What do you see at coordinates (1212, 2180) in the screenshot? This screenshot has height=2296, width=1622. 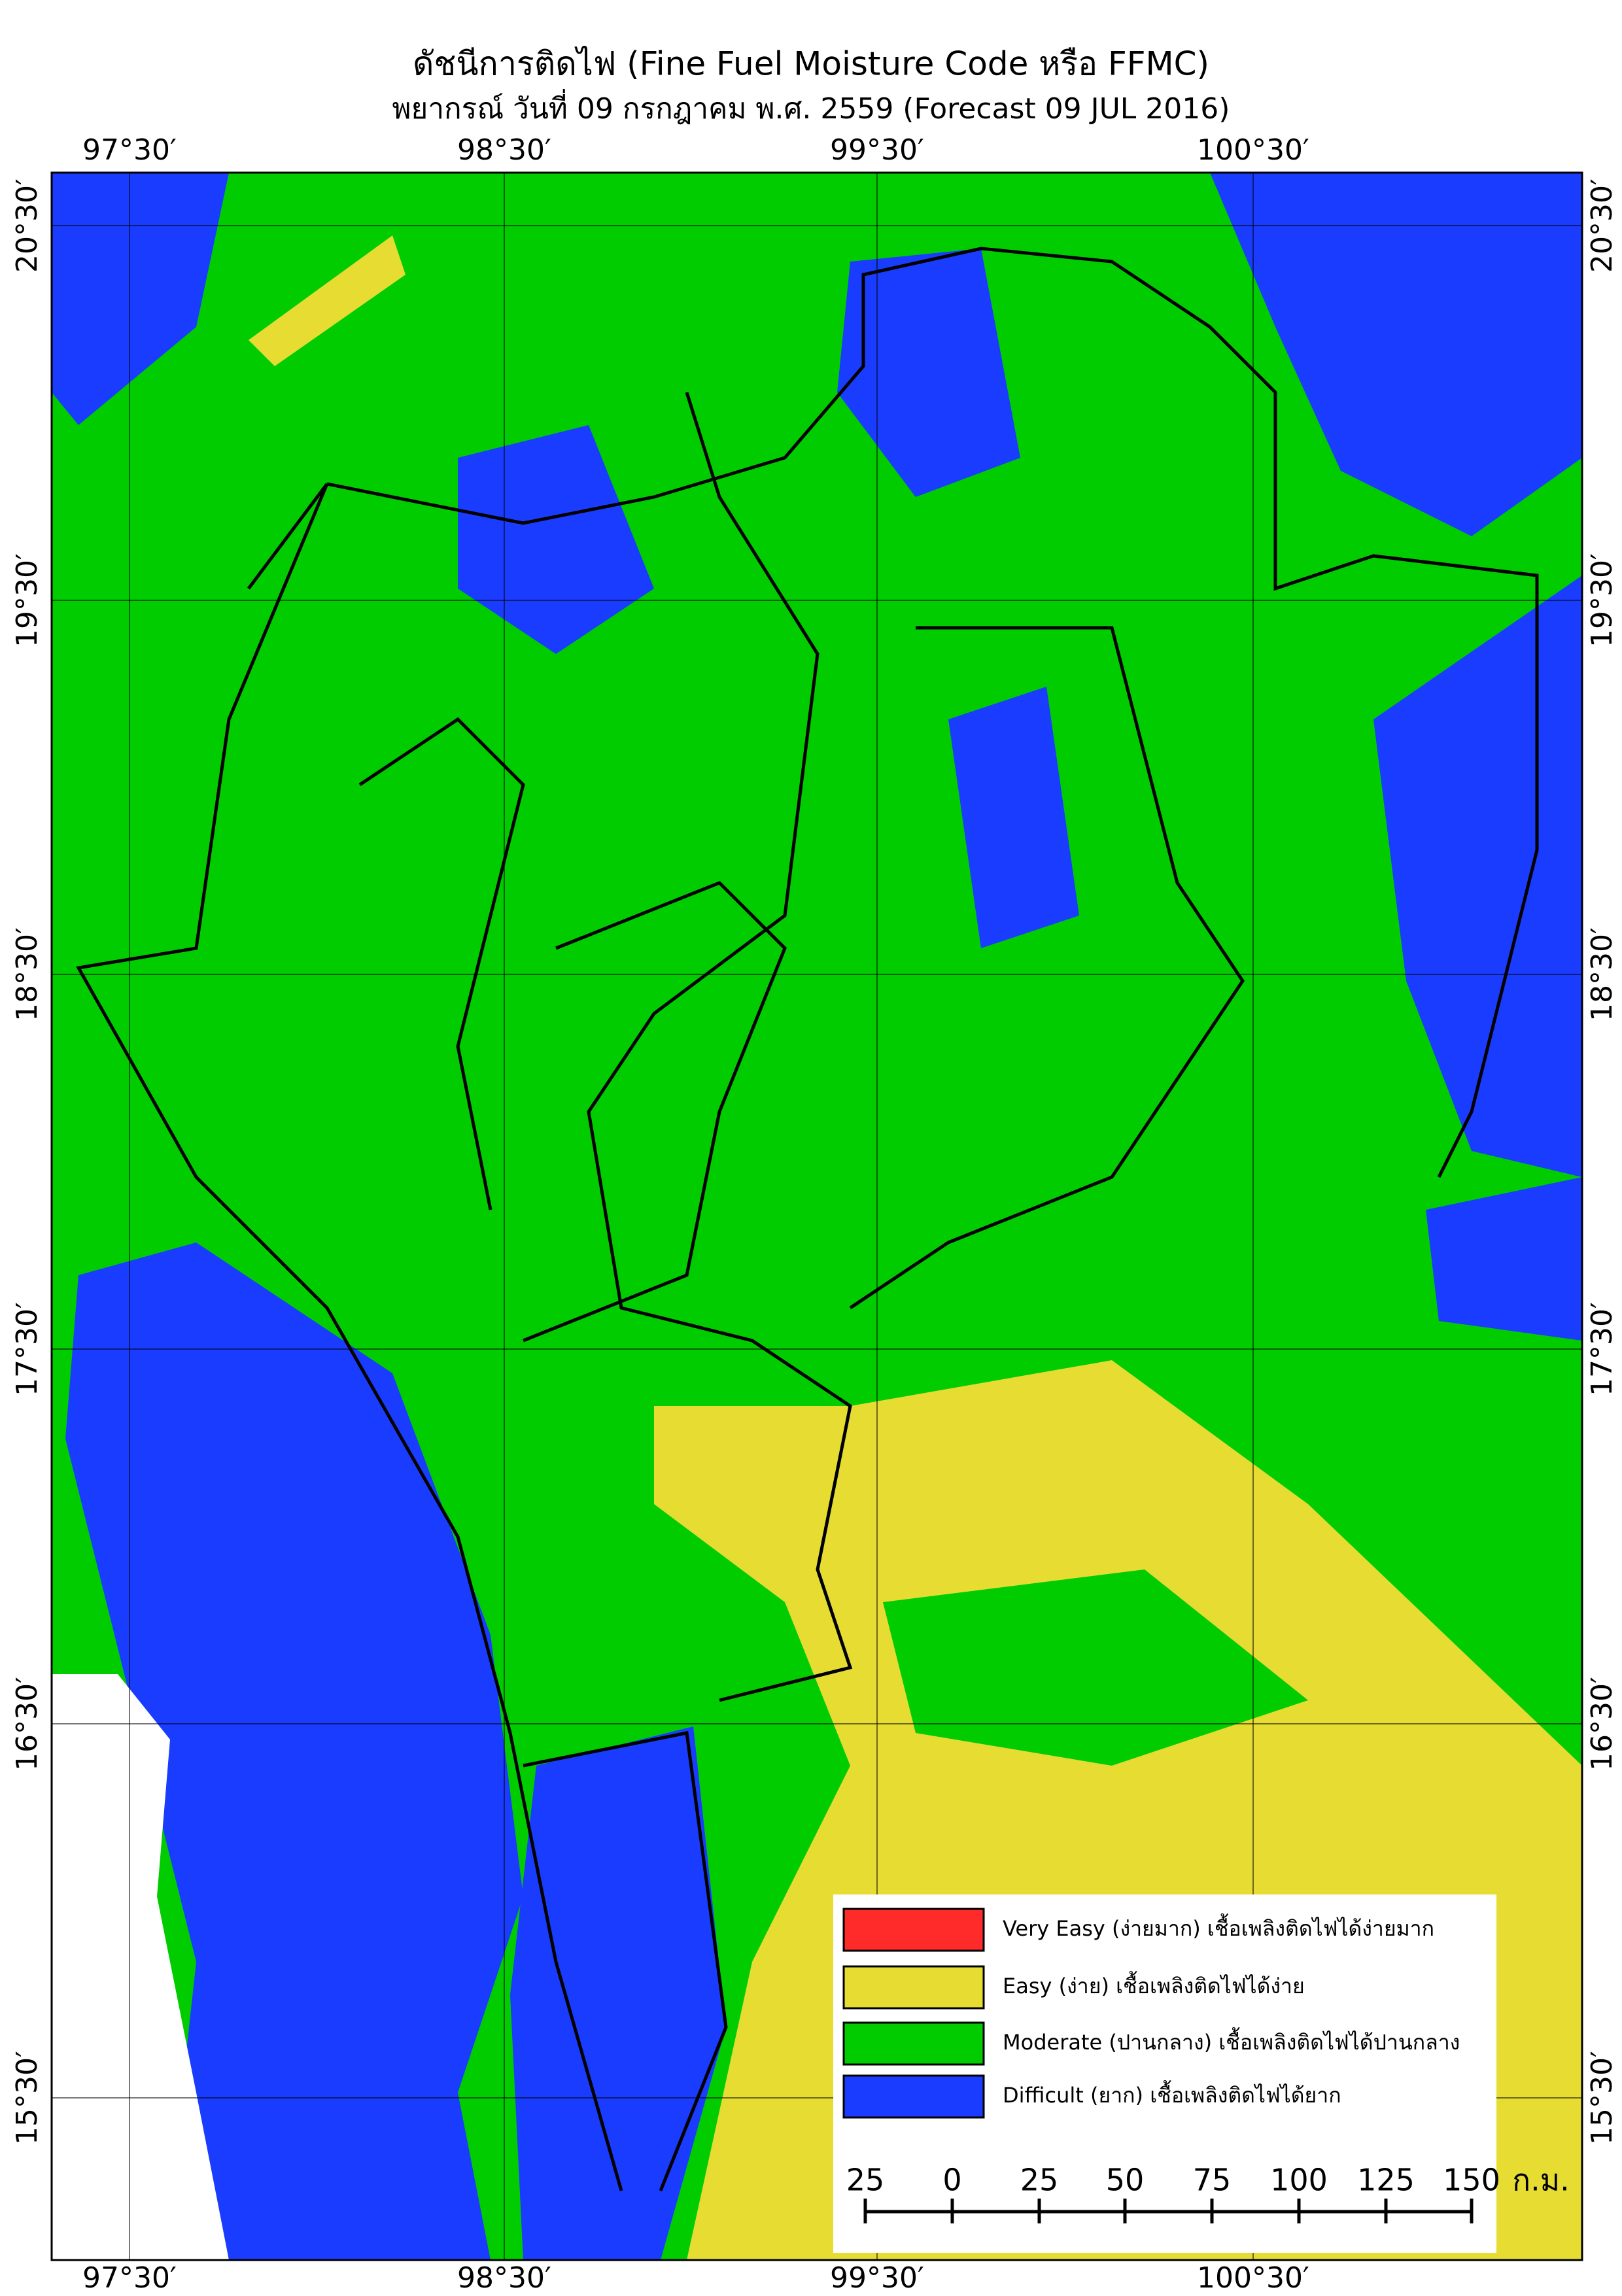 I see `scale-label: 75` at bounding box center [1212, 2180].